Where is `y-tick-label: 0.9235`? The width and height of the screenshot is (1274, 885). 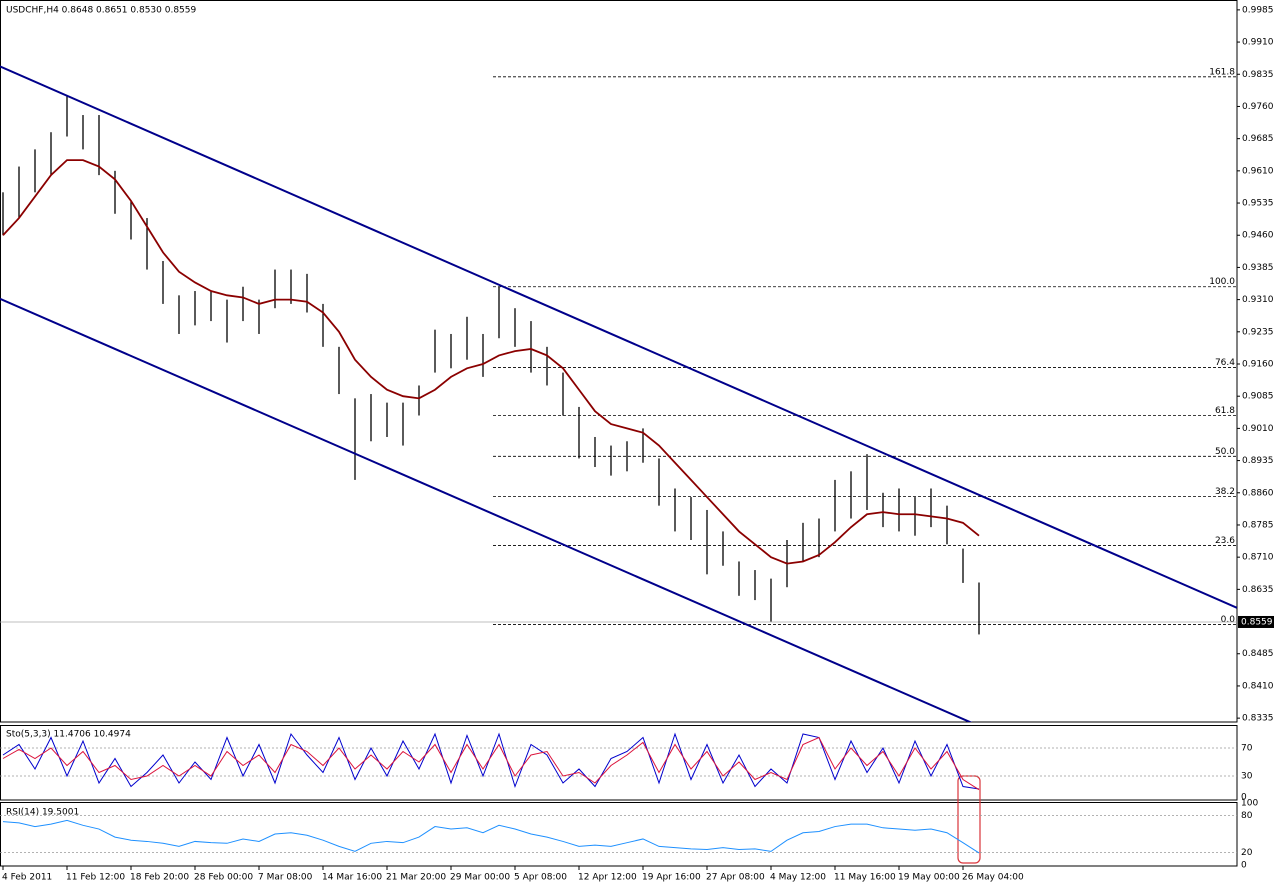
y-tick-label: 0.9235 is located at coordinates (1258, 332).